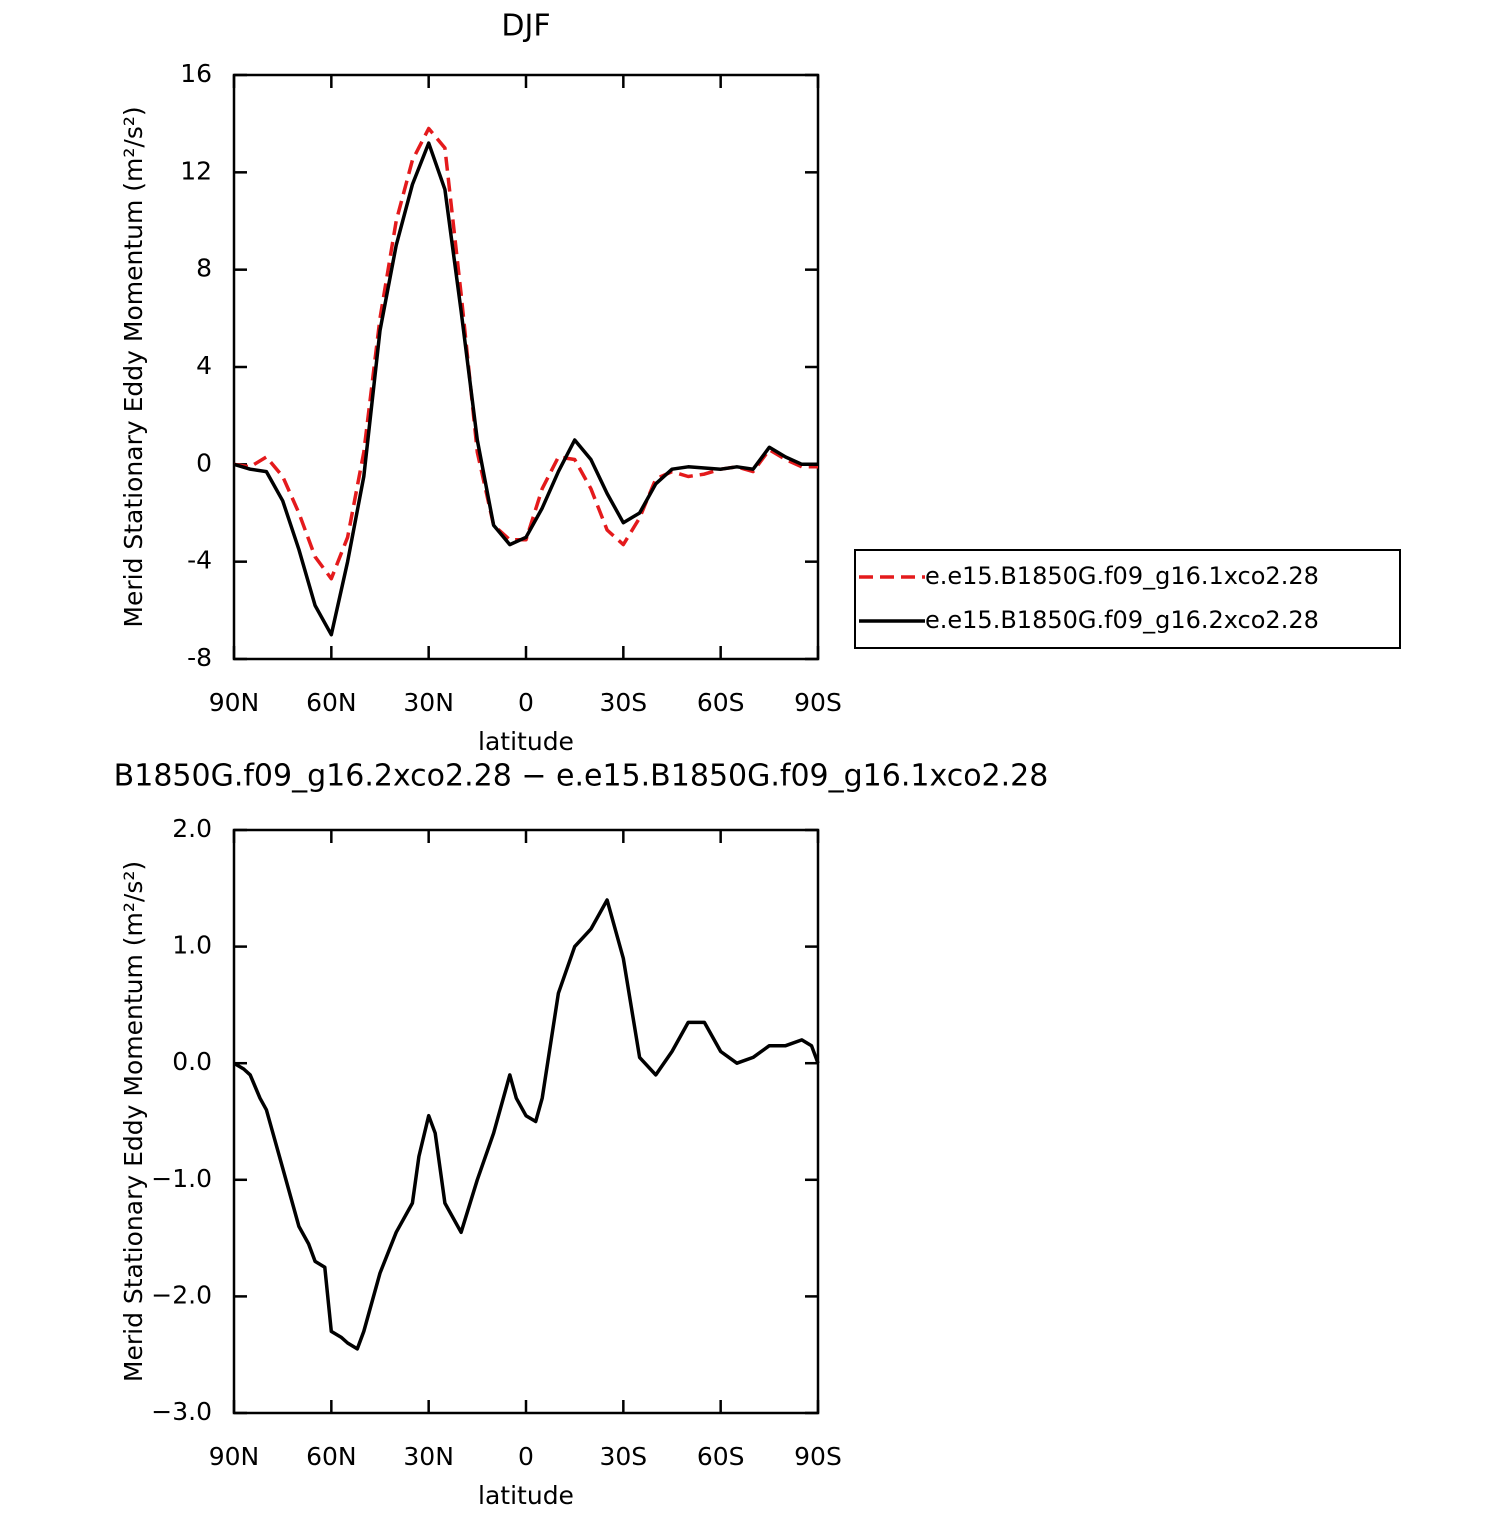 This screenshot has width=1508, height=1519. Describe the element at coordinates (196, 170) in the screenshot. I see `y-tick-label: 12` at that location.